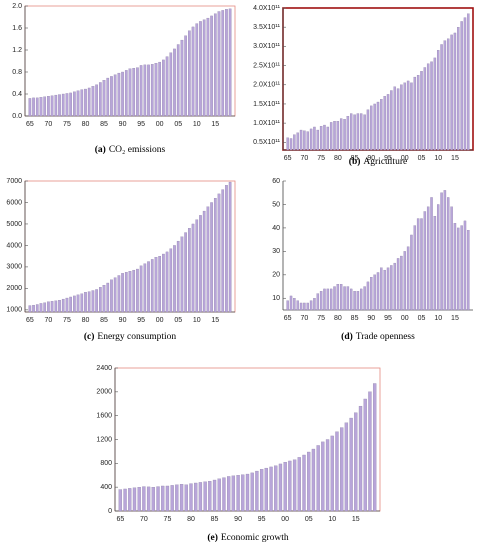 Image resolution: width=479 pixels, height=550 pixels. Describe the element at coordinates (17, 50) in the screenshot. I see `y-tick-label: 1.2` at that location.